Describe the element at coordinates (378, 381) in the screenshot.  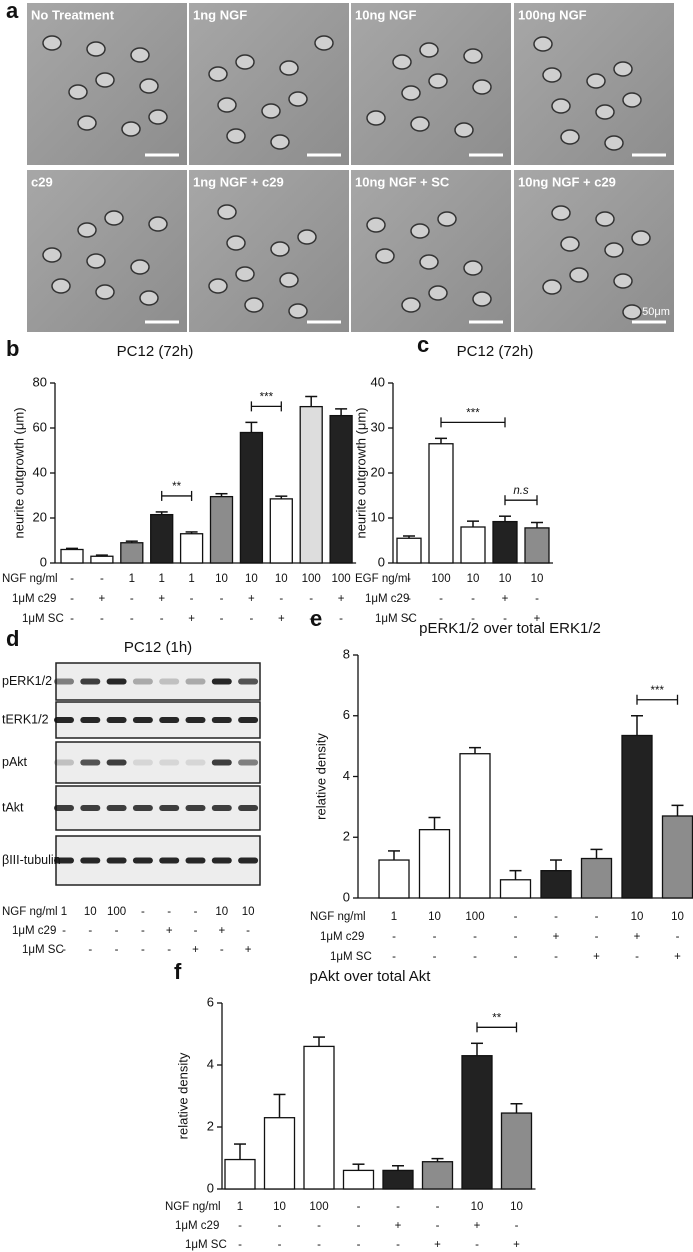
I see `y-tick-label: 40` at that location.